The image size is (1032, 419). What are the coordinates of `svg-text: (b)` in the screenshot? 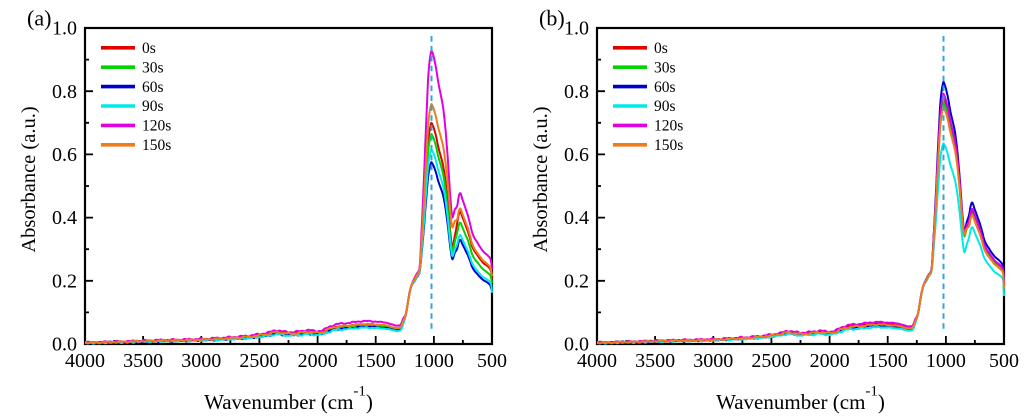 It's located at (552, 18).